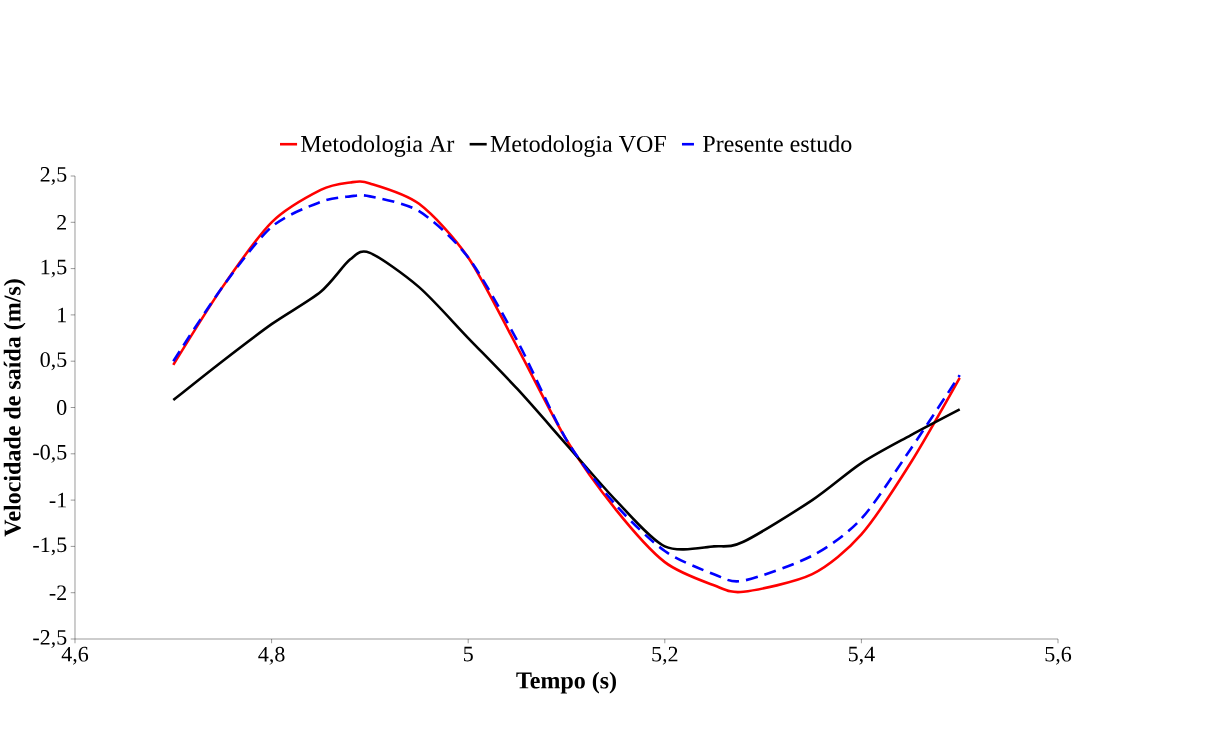 This screenshot has width=1211, height=729. What do you see at coordinates (14, 408) in the screenshot?
I see `y-axis-title: Velocidade de saída (m/s)` at bounding box center [14, 408].